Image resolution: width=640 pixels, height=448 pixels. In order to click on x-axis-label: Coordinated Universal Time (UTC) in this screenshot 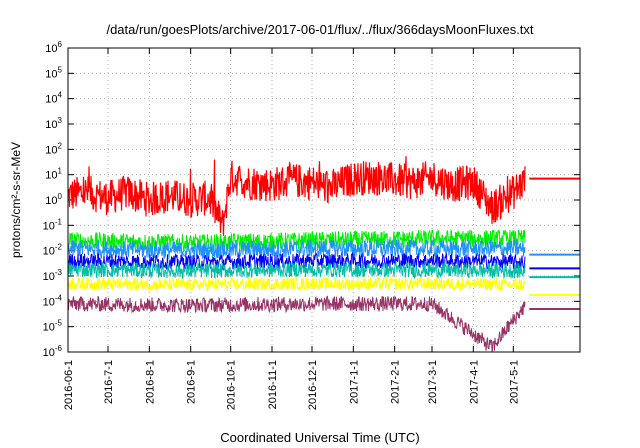, I will do `click(320, 437)`.